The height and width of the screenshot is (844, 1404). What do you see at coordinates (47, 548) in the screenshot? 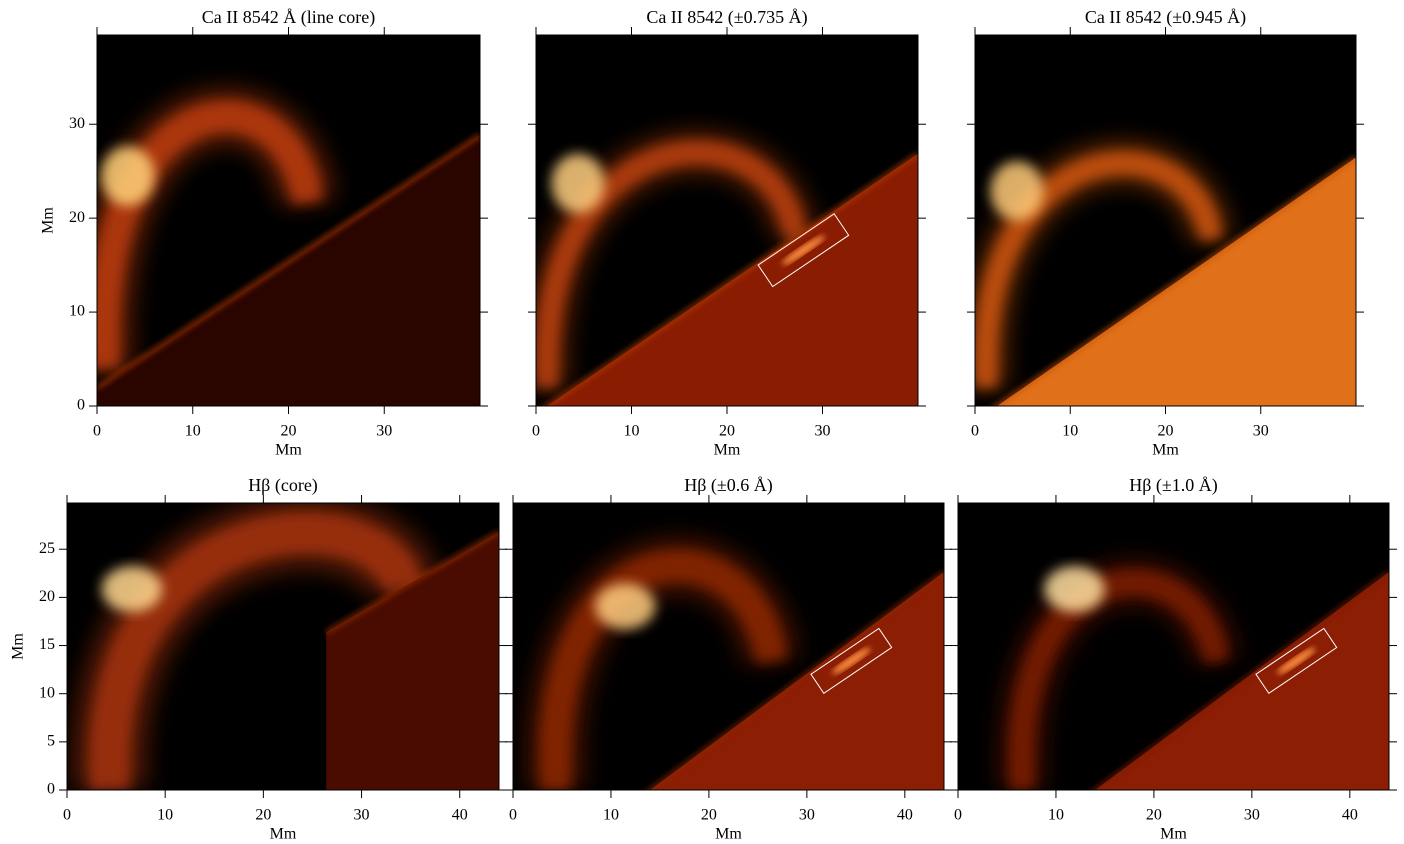
I see `y-tick-label: 25` at bounding box center [47, 548].